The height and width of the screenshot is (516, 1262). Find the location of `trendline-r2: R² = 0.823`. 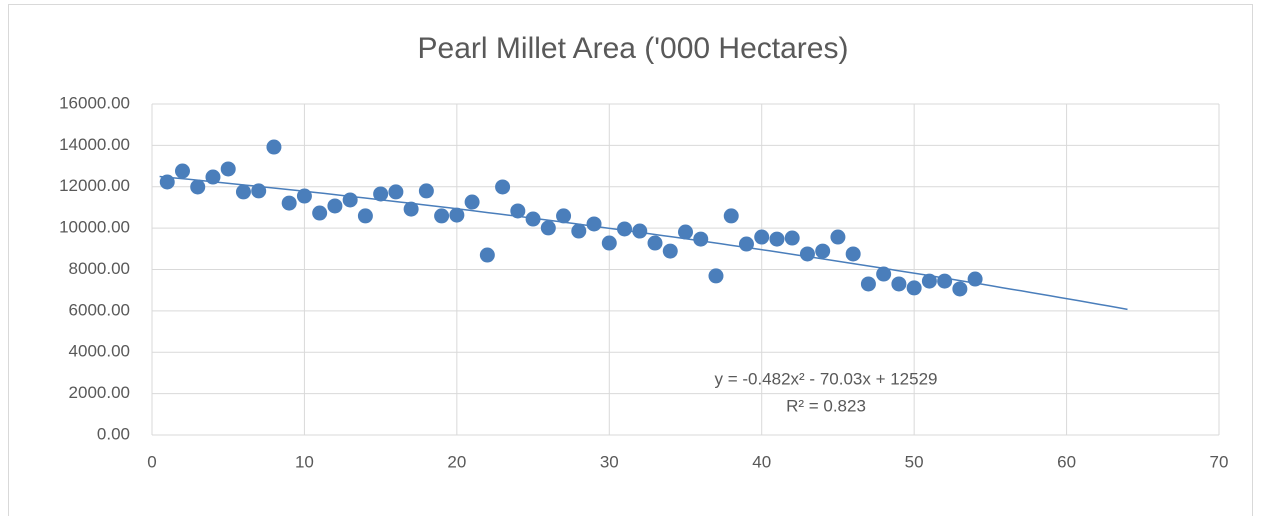

trendline-r2: R² = 0.823 is located at coordinates (826, 405).